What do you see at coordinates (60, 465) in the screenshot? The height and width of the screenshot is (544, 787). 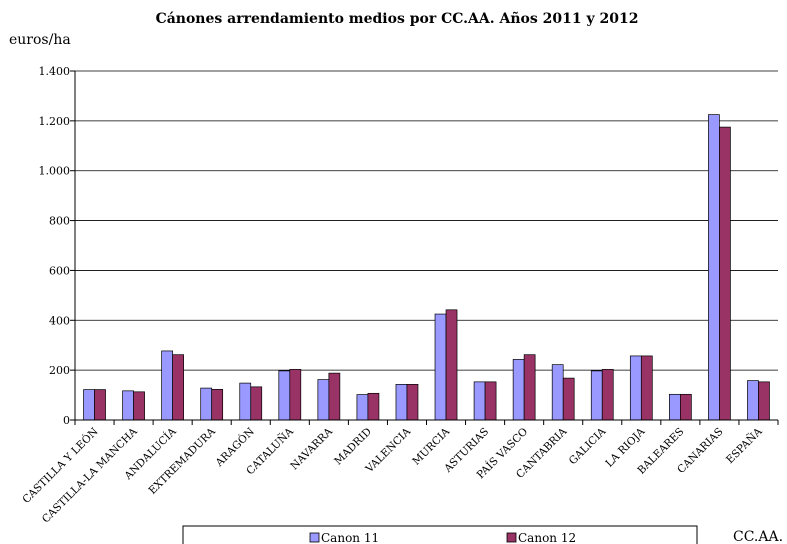 I see `x-tick-label: CASTILLA Y LEÓN` at bounding box center [60, 465].